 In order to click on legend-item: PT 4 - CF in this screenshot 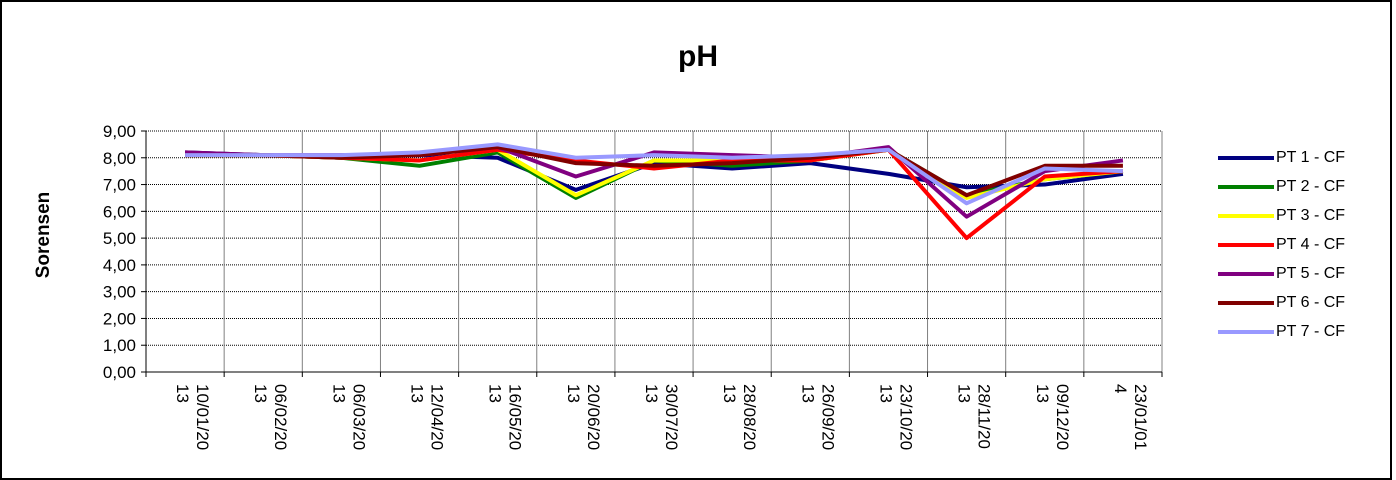, I will do `click(1303, 245)`.